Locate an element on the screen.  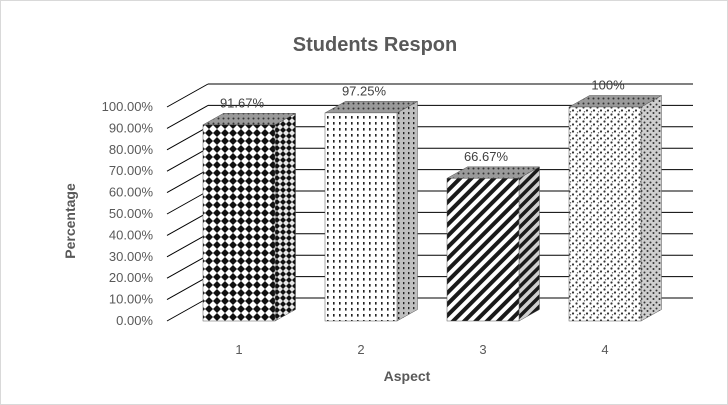
x-axis-ticks: 1 2 3 4 is located at coordinates (421, 349).